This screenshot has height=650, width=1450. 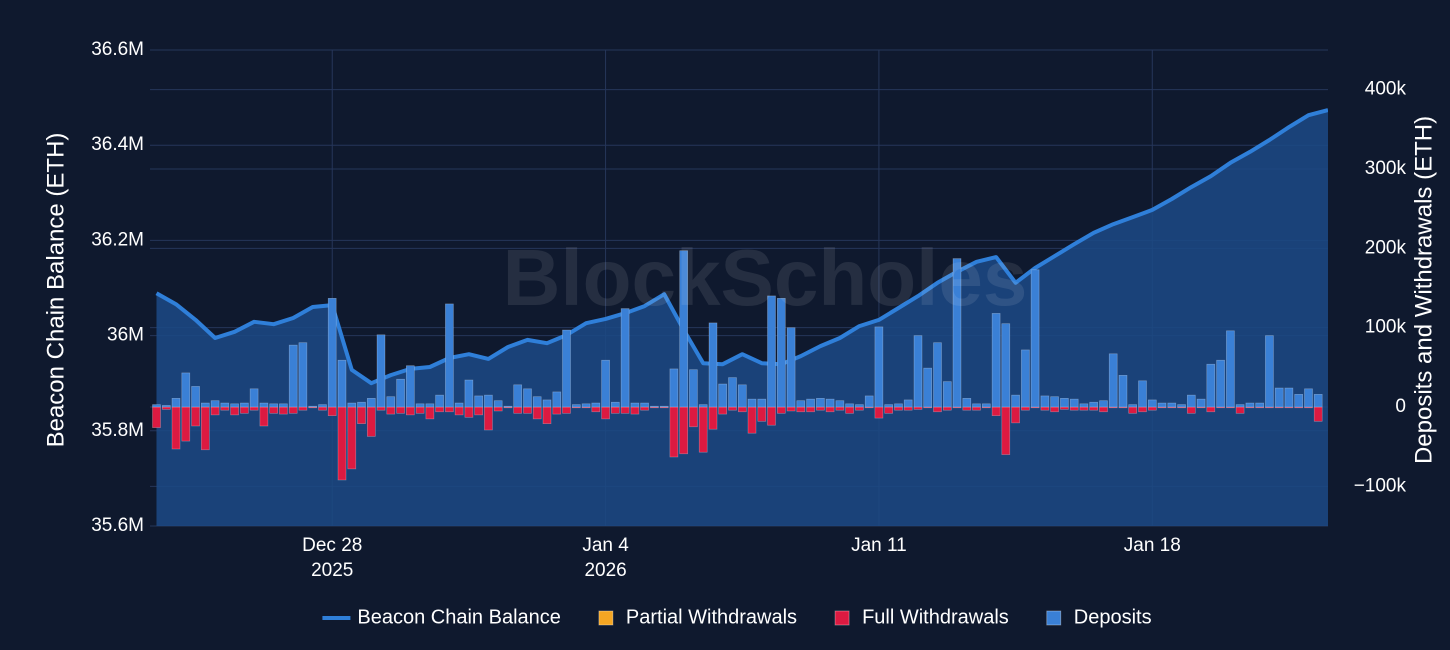 What do you see at coordinates (605, 545) in the screenshot?
I see `x-tick-label: Jan 4` at bounding box center [605, 545].